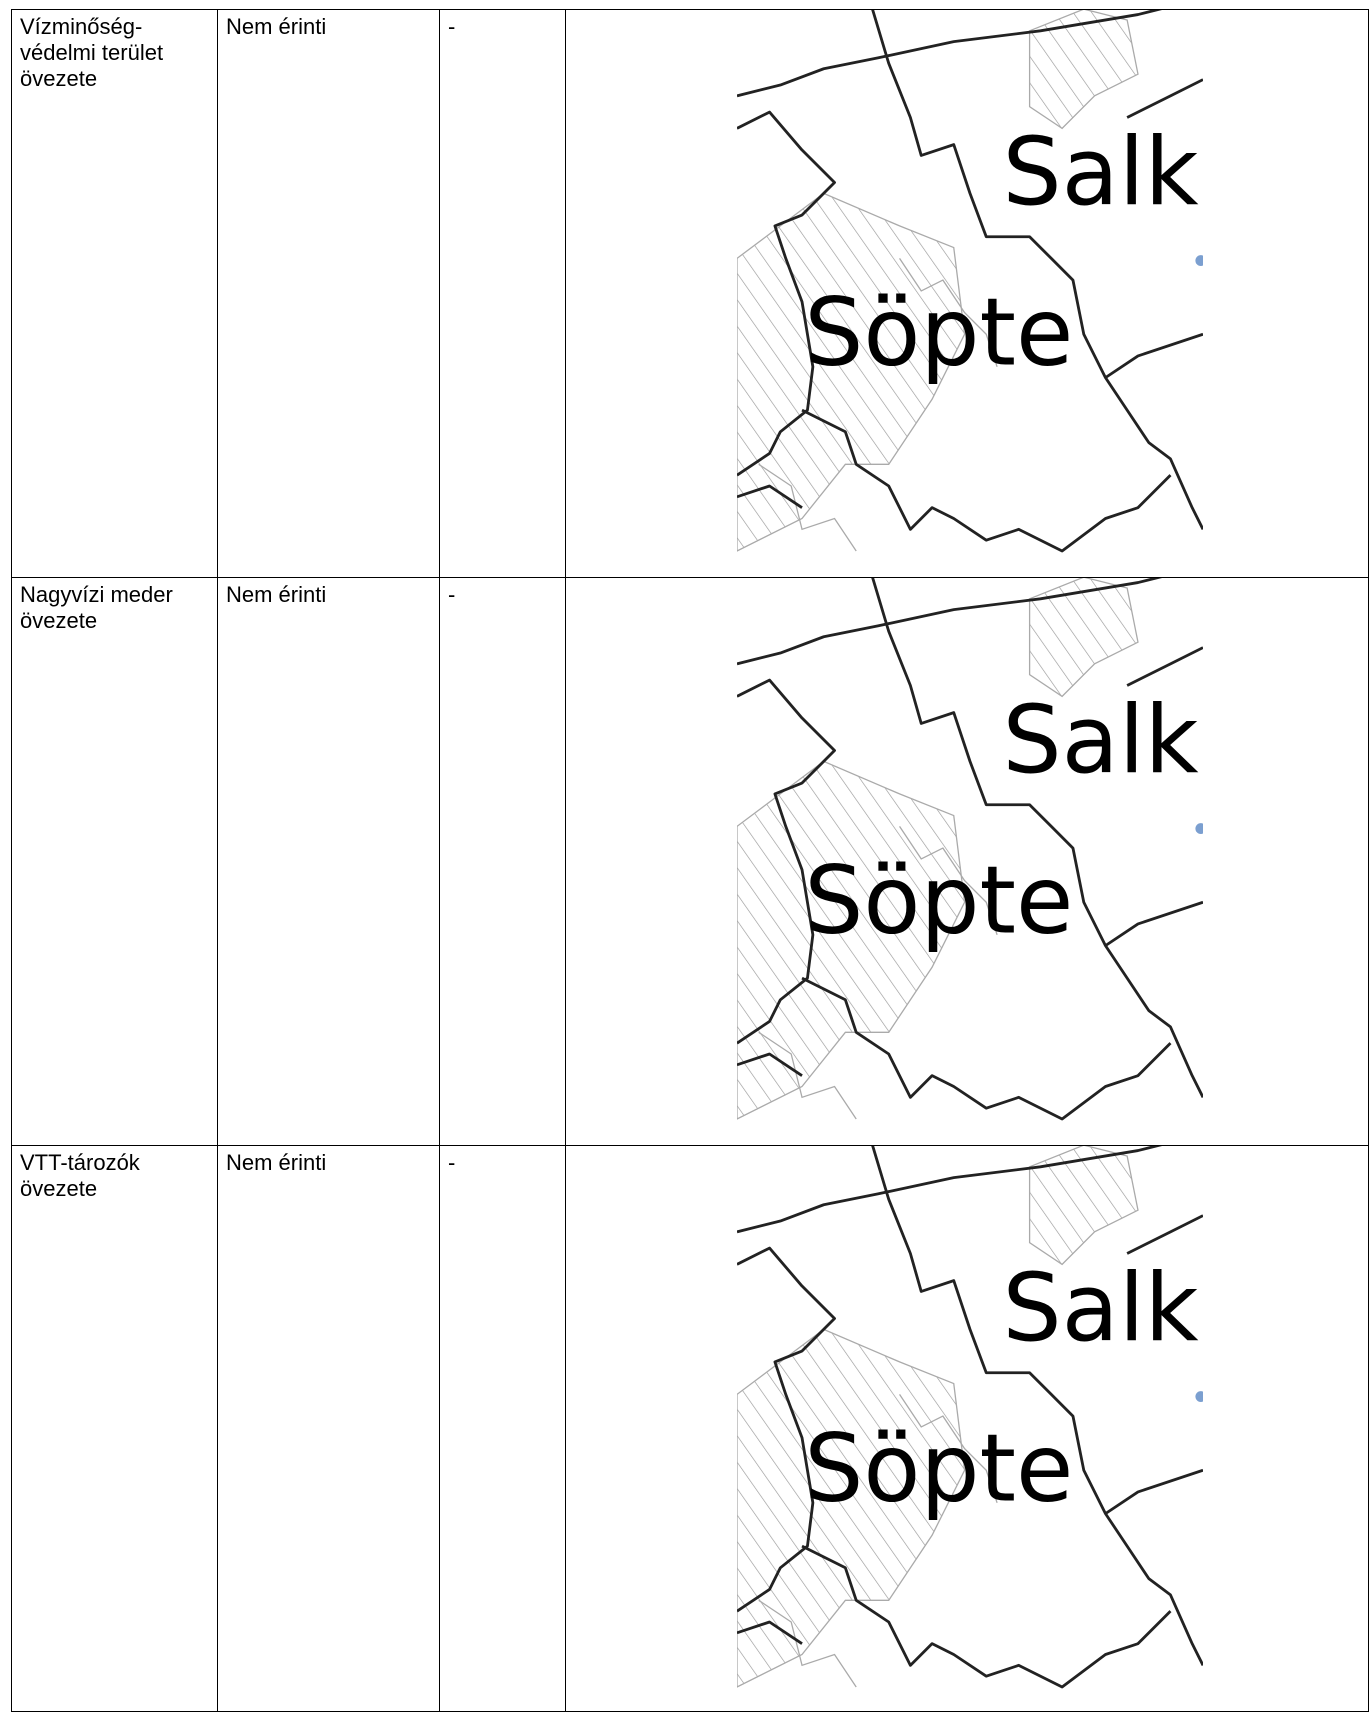 The image size is (1370, 1712). I want to click on table-cell: Nagyvízi meder övezete, so click(114, 861).